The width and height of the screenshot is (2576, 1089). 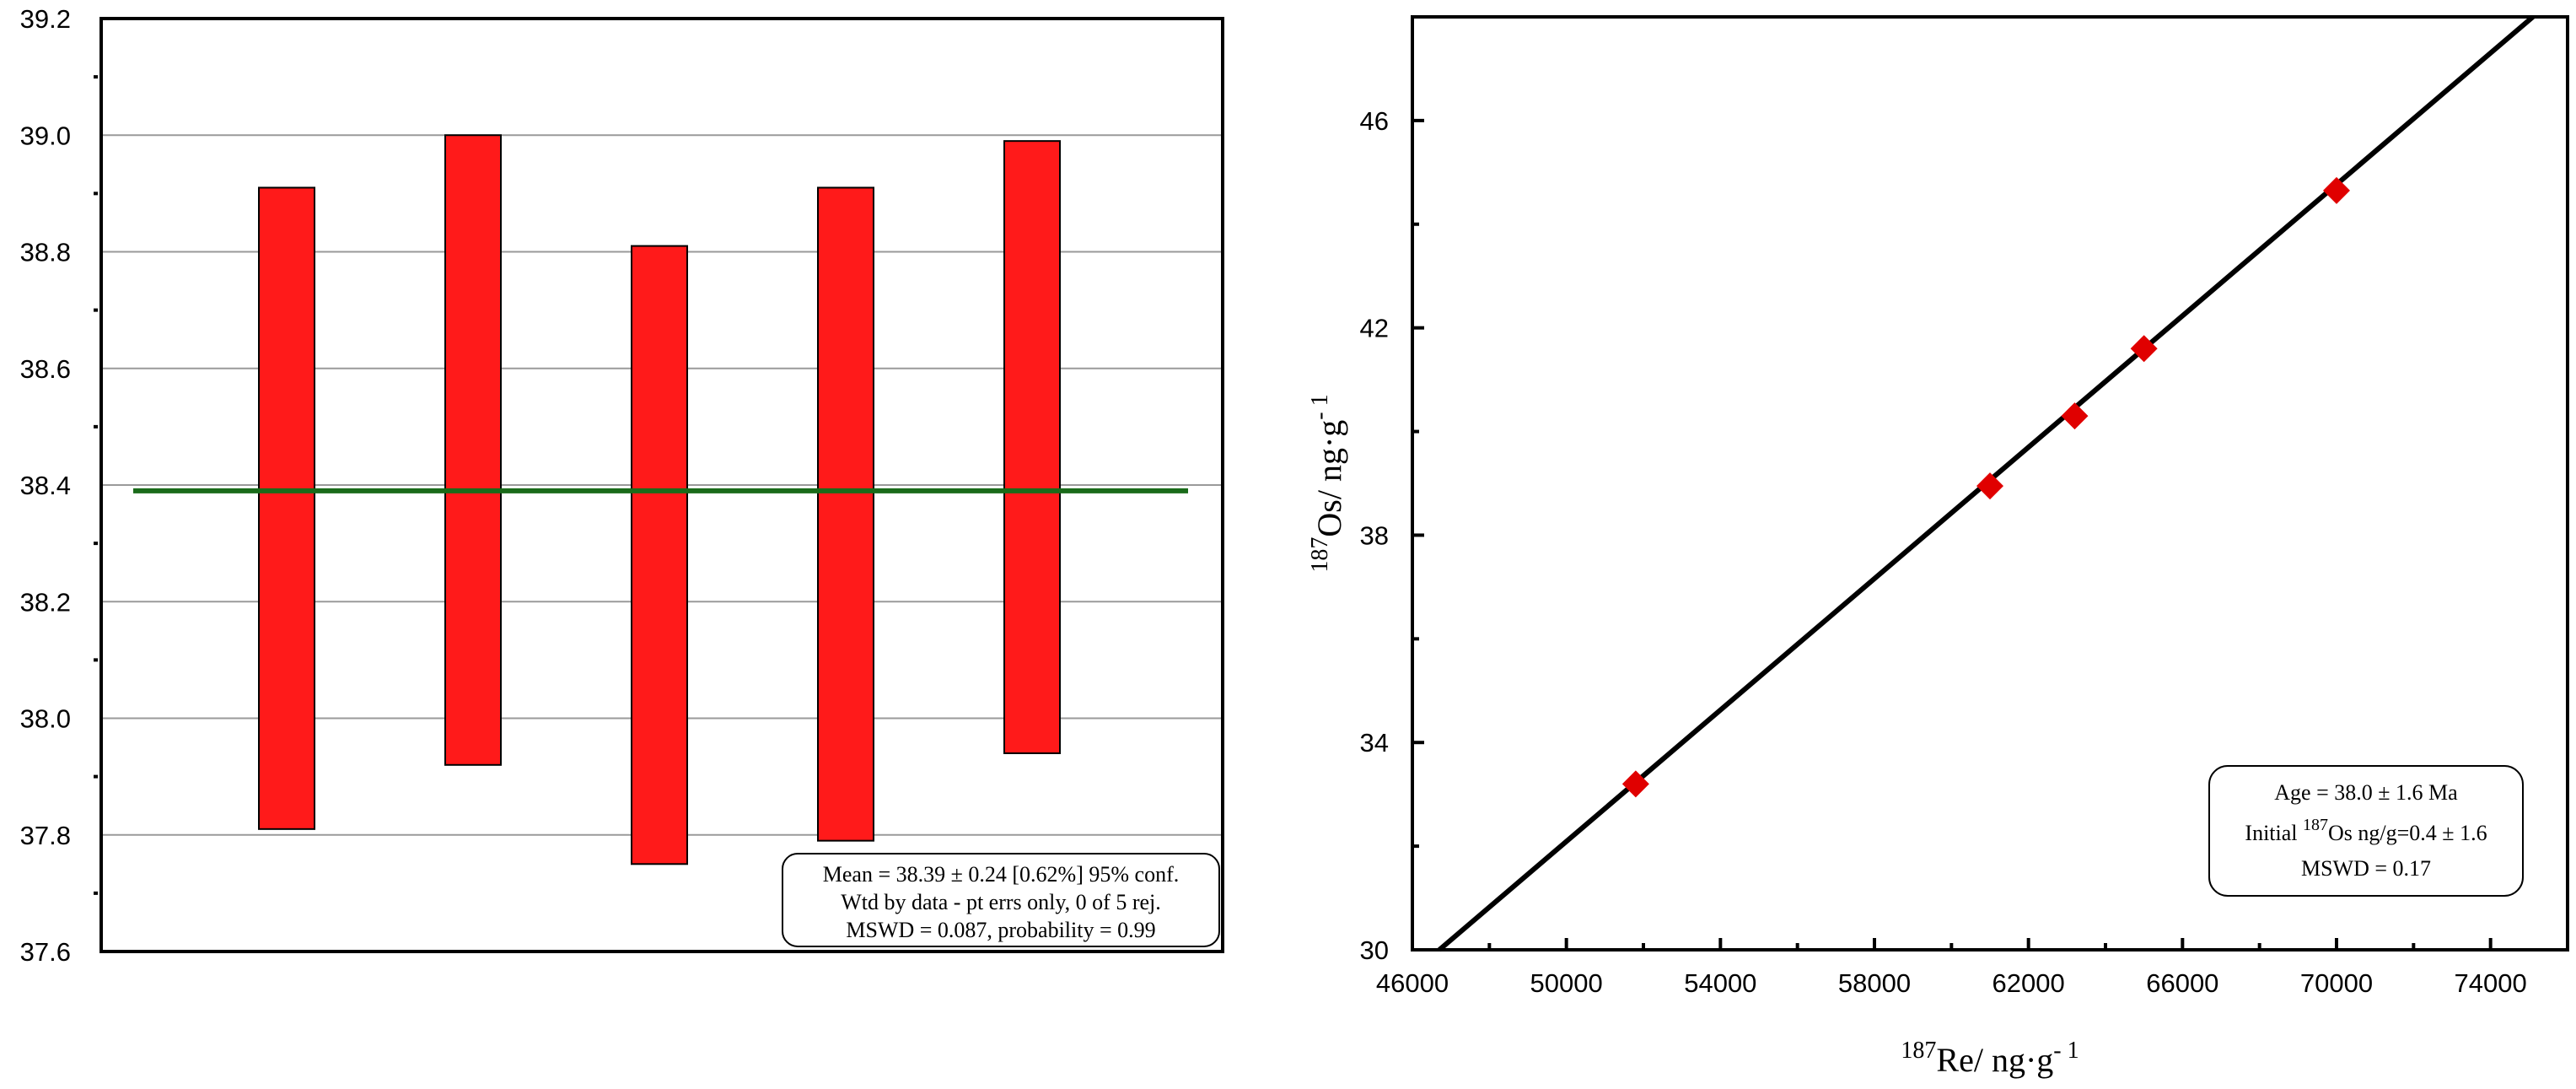 What do you see at coordinates (46, 485) in the screenshot?
I see `y-tick-label: 38.4` at bounding box center [46, 485].